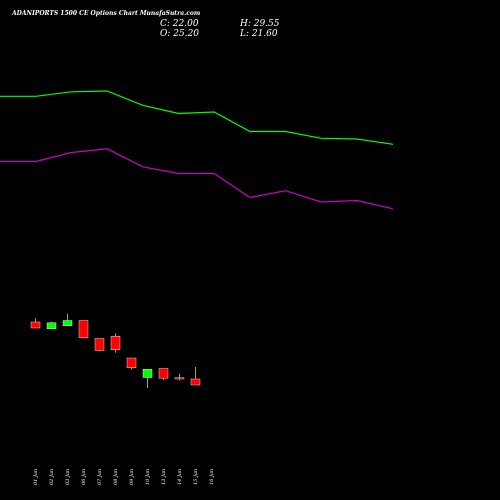 The height and width of the screenshot is (500, 500). Describe the element at coordinates (68, 477) in the screenshot. I see `x-tick-label: 03 Jan` at that location.